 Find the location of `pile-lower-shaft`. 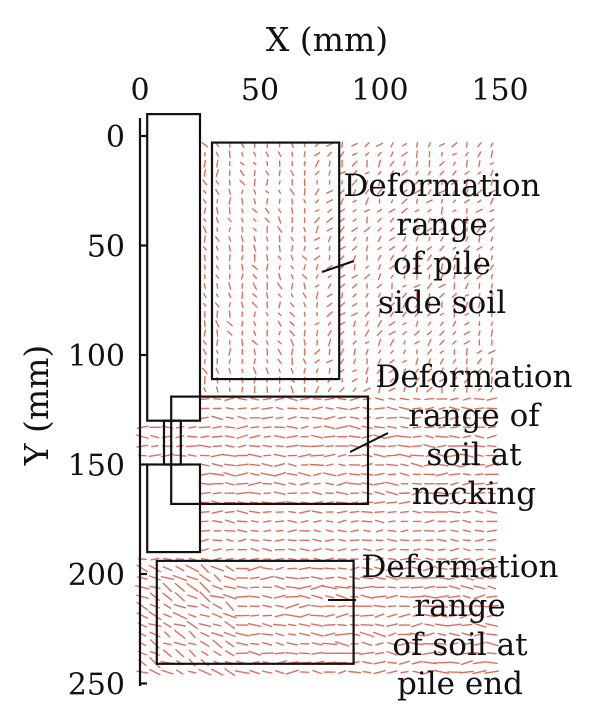

pile-lower-shaft is located at coordinates (174, 508).